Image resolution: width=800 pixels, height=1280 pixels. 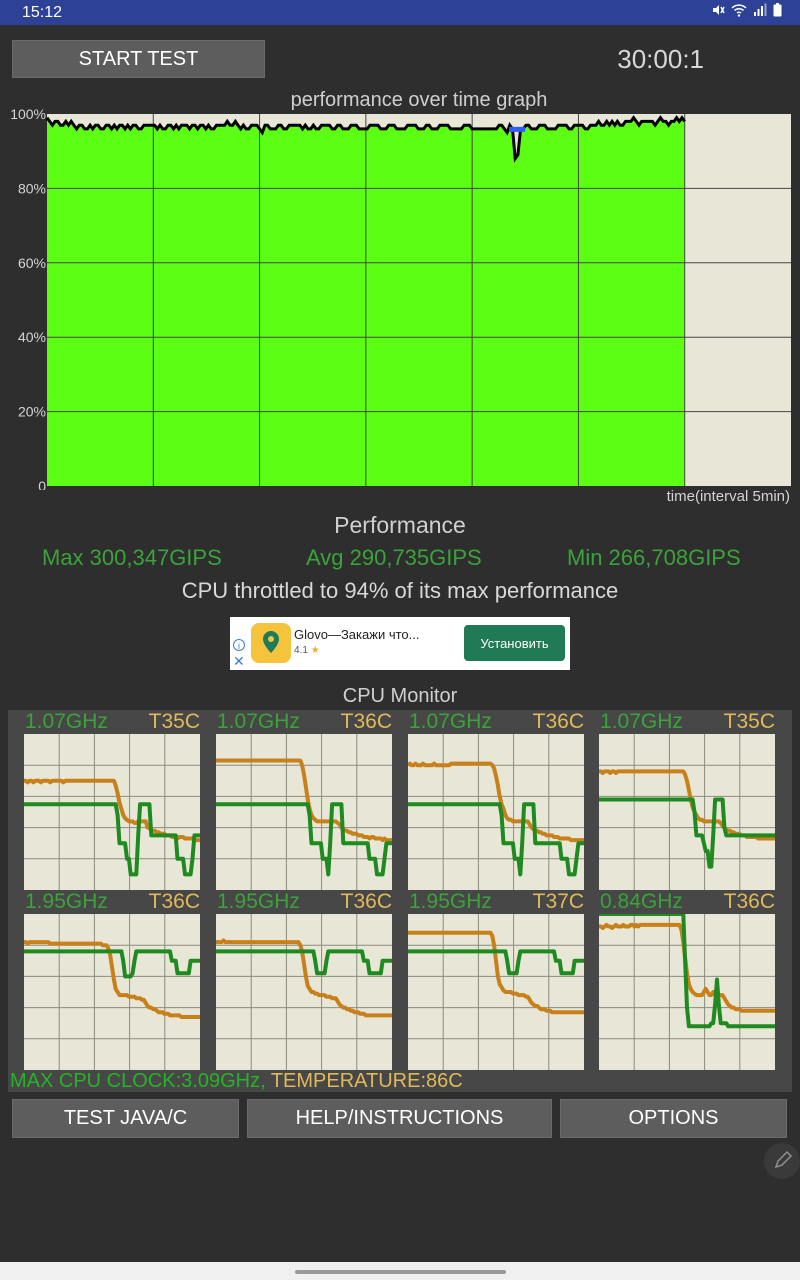 I want to click on y-tick-label: 20%, so click(x=32, y=412).